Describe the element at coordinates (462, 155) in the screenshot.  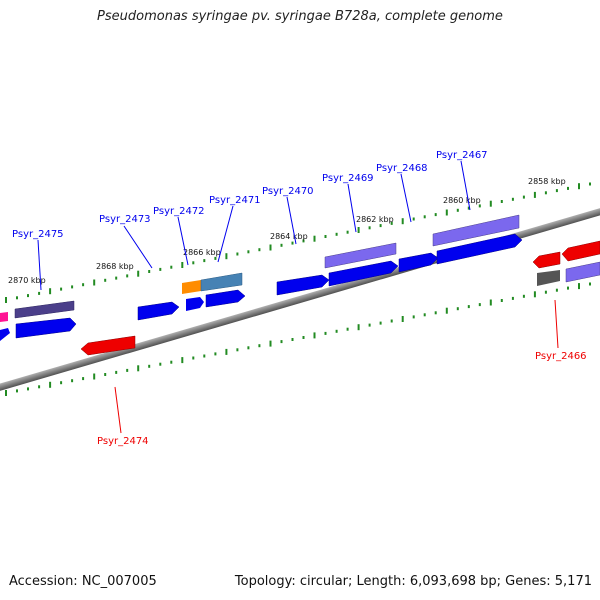
I see `gene-label: Psyr_2467` at that location.